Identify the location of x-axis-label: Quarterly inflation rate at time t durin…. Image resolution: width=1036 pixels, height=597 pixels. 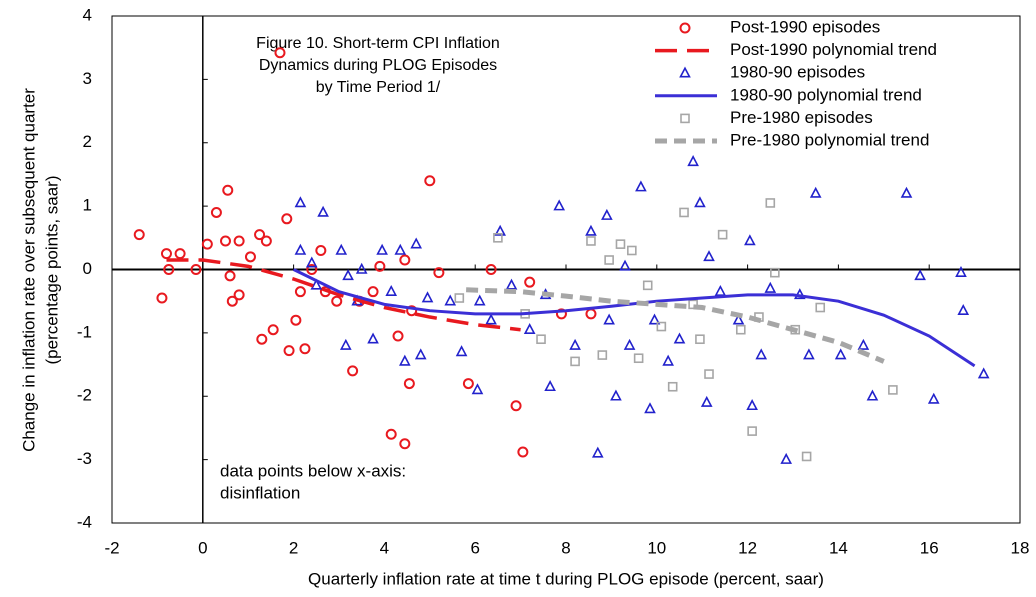
(566, 578).